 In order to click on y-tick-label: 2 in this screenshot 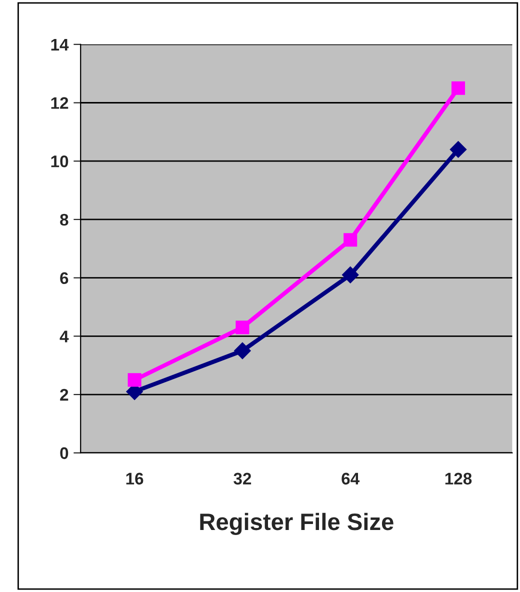, I will do `click(64, 394)`.